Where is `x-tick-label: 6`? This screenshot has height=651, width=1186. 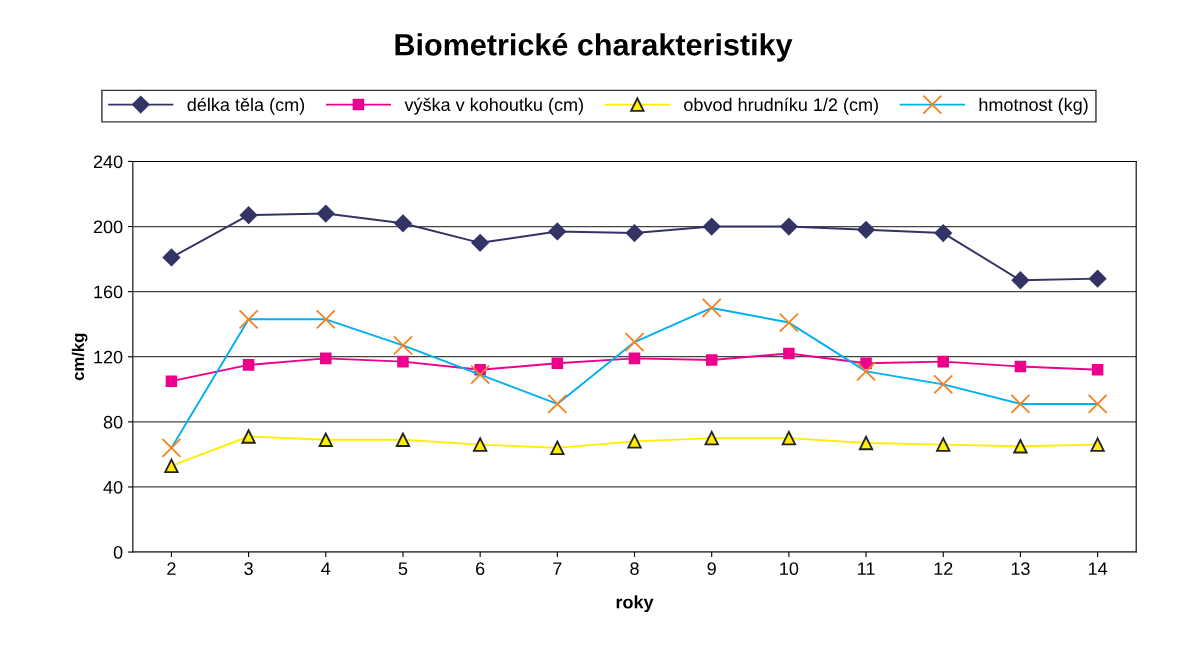 x-tick-label: 6 is located at coordinates (480, 569).